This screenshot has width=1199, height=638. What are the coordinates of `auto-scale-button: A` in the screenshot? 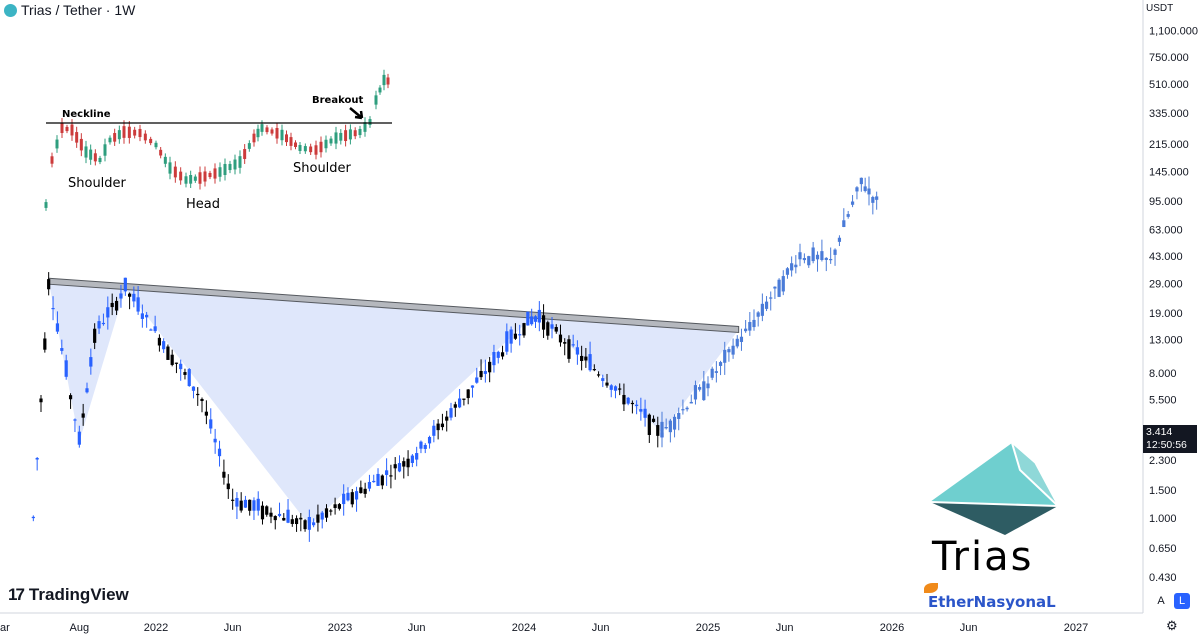 It's located at (1161, 601).